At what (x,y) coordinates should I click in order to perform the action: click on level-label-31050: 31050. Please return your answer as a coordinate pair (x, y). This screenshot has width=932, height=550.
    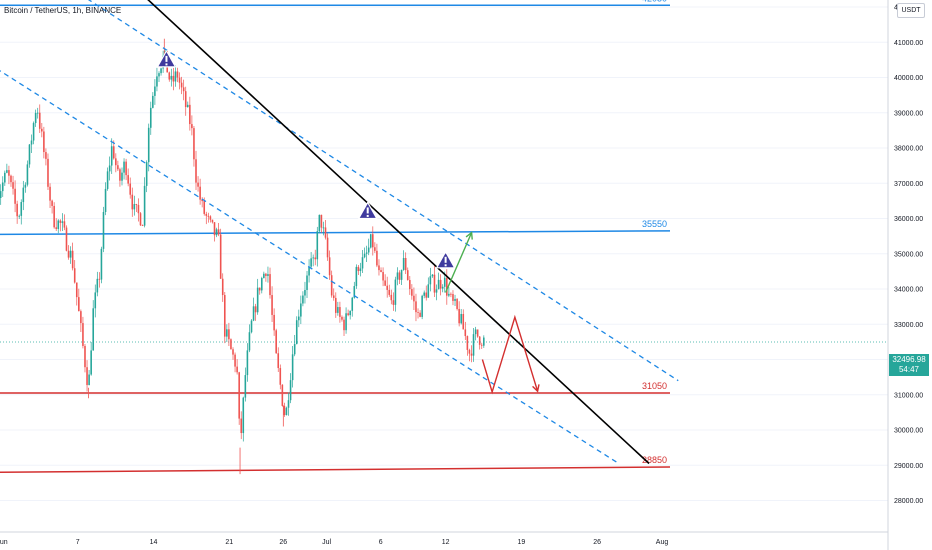
    Looking at the image, I should click on (654, 386).